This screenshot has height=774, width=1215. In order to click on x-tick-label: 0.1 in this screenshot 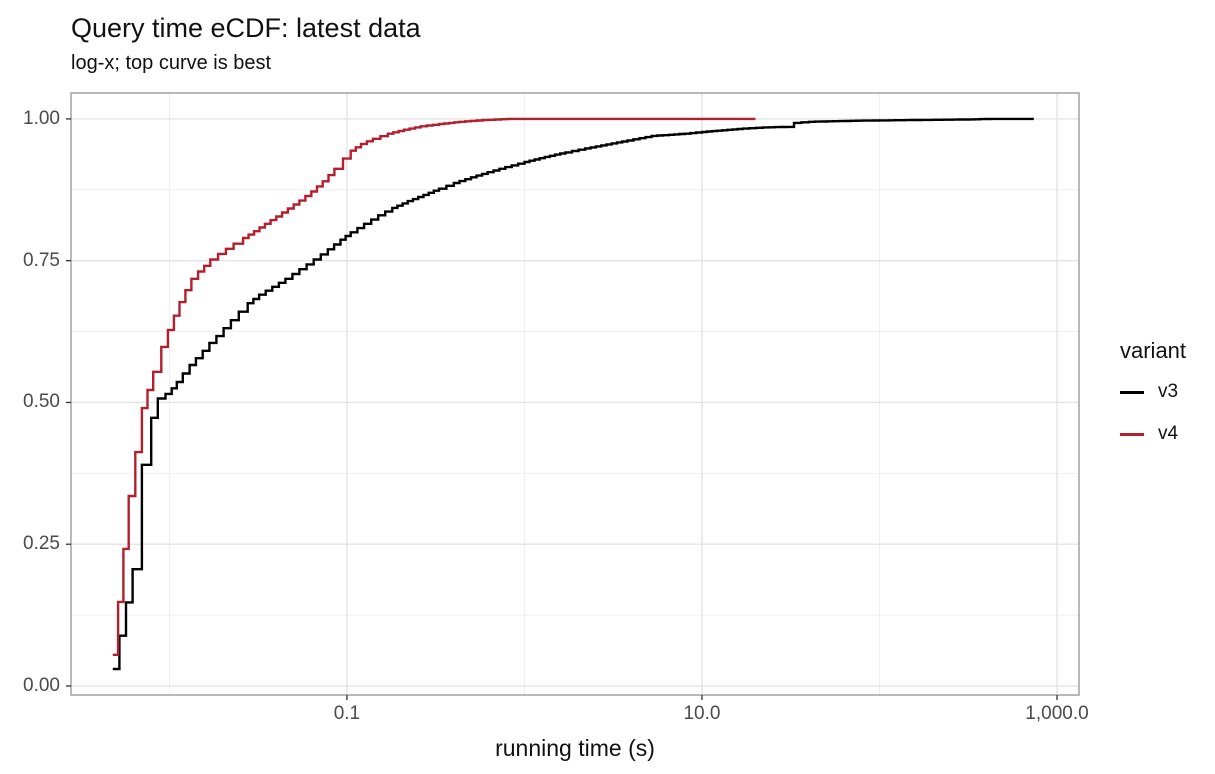, I will do `click(347, 713)`.